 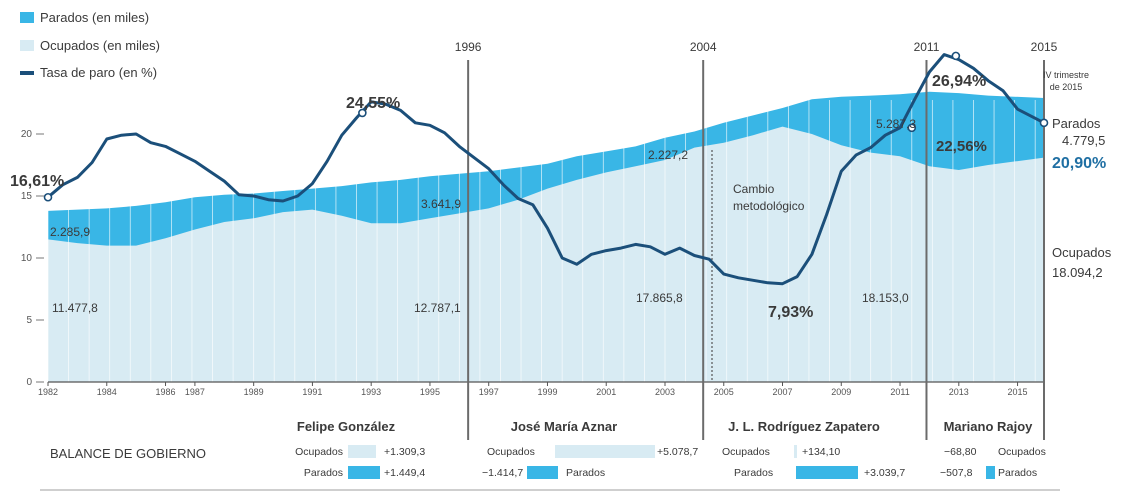 What do you see at coordinates (896, 124) in the screenshot?
I see `annotation-parados-2011: 5.287,3` at bounding box center [896, 124].